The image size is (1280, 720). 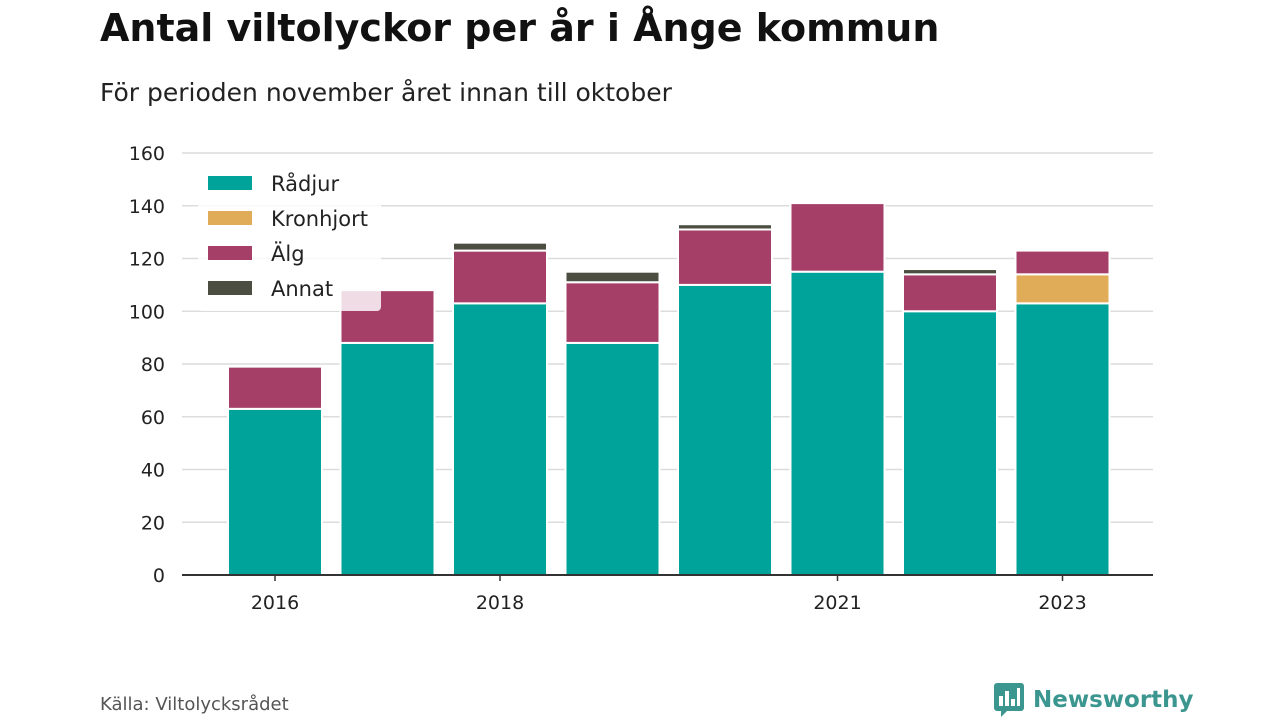 I want to click on bar-segment-kronhjort, so click(x=1062, y=289).